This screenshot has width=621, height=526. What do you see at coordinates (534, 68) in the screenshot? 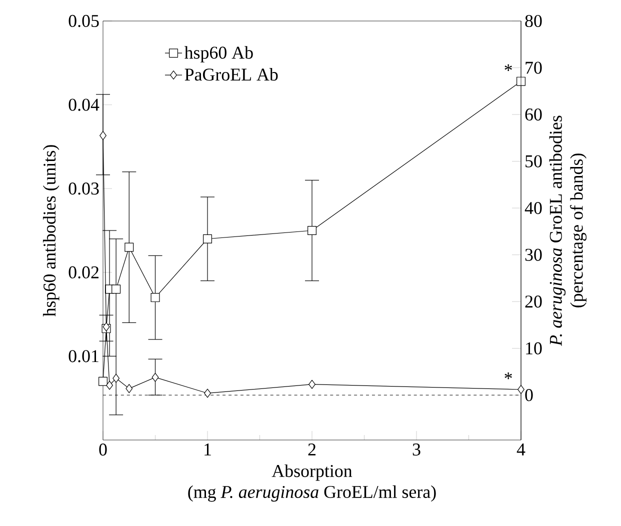
I see `y2-tick-label: 70` at bounding box center [534, 68].